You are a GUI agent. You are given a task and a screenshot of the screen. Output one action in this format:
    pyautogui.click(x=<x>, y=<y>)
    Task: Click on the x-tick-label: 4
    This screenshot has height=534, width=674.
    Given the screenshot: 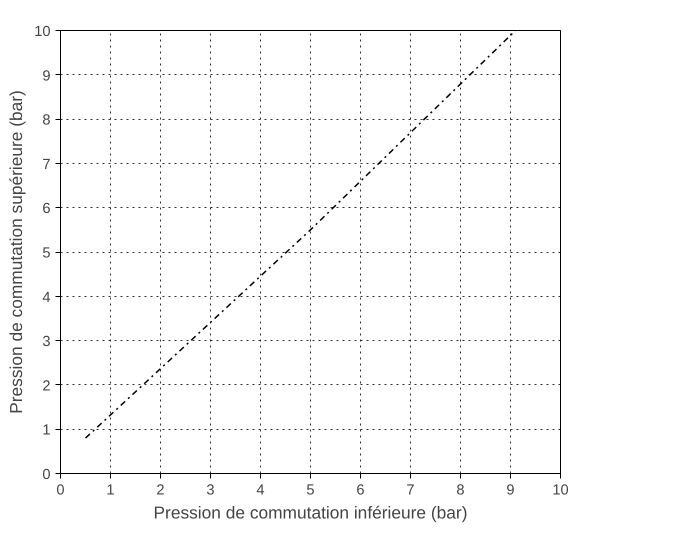 What is the action you would take?
    pyautogui.click(x=260, y=490)
    